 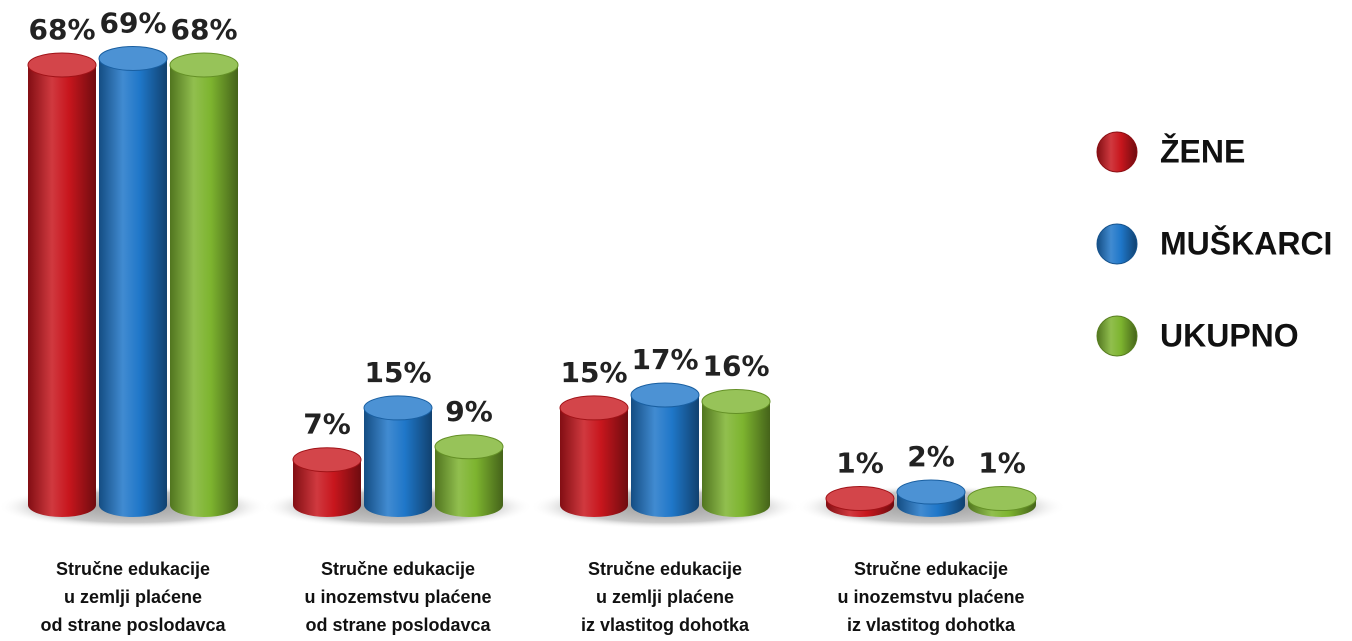 I want to click on value-label: 9%, so click(x=469, y=411).